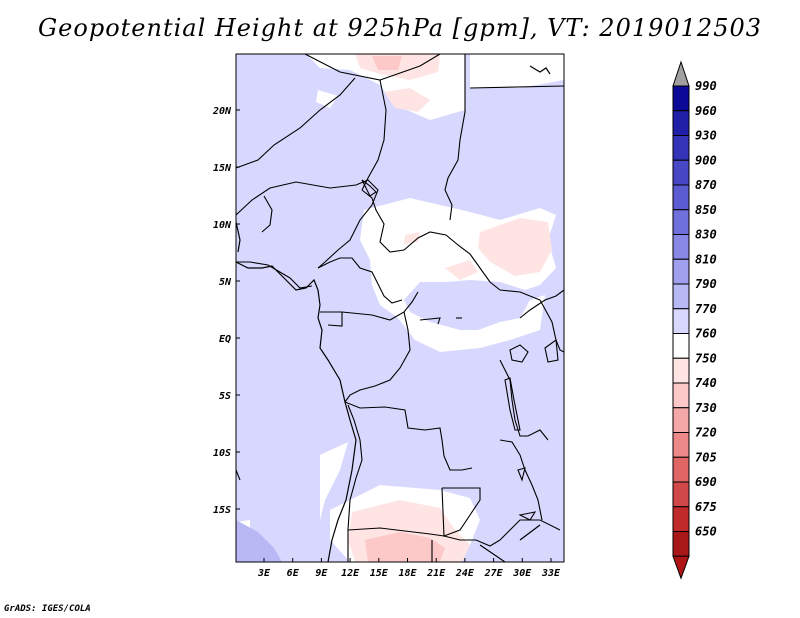 The height and width of the screenshot is (618, 800). What do you see at coordinates (706, 259) in the screenshot?
I see `colorbar-label: 810` at bounding box center [706, 259].